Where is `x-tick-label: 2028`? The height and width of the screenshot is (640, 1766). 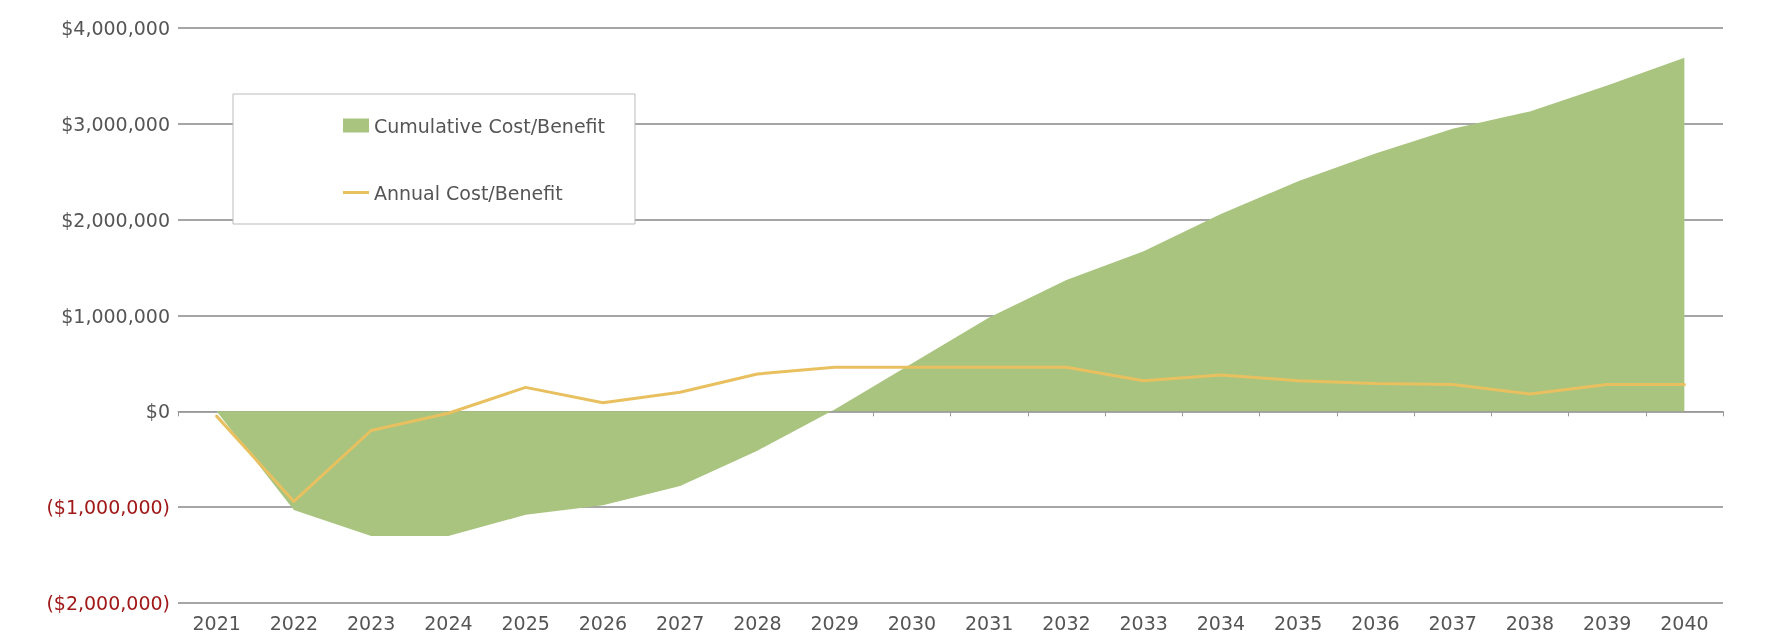
x-tick-label: 2028 is located at coordinates (757, 622).